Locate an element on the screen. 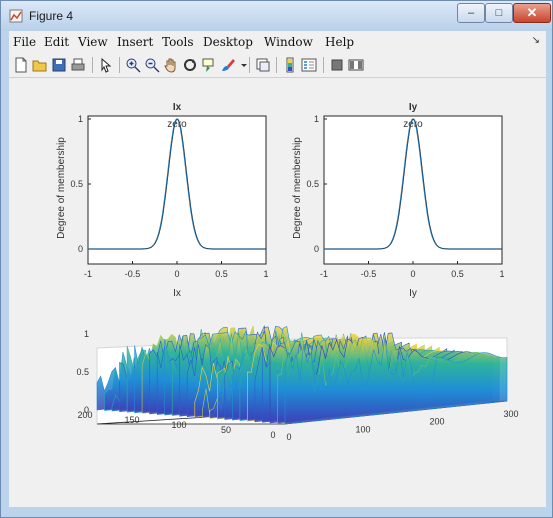 The image size is (553, 518). maximize-icon: □ is located at coordinates (499, 13).